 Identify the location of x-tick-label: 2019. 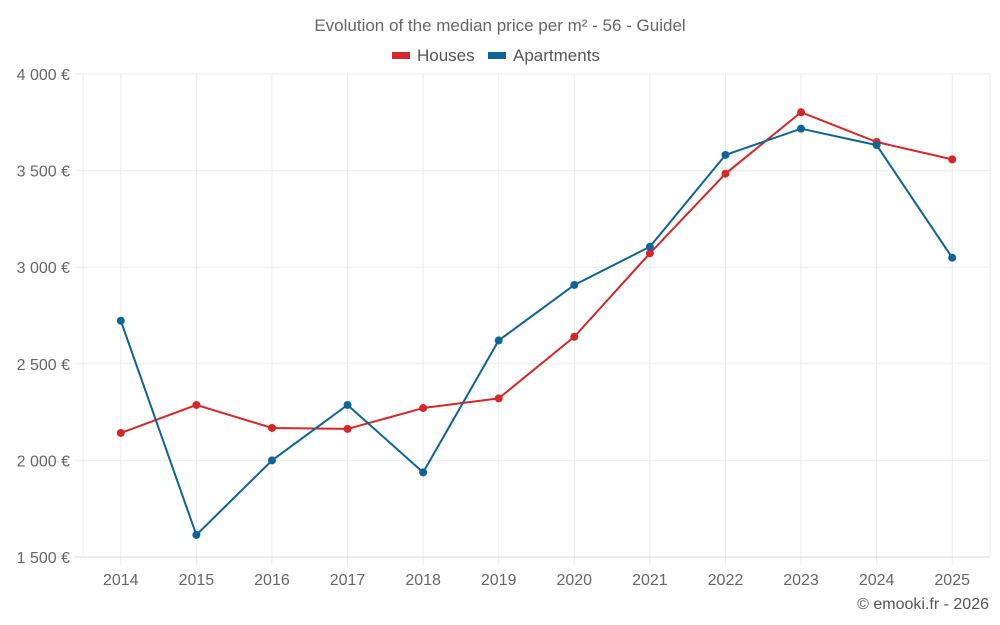
(499, 580).